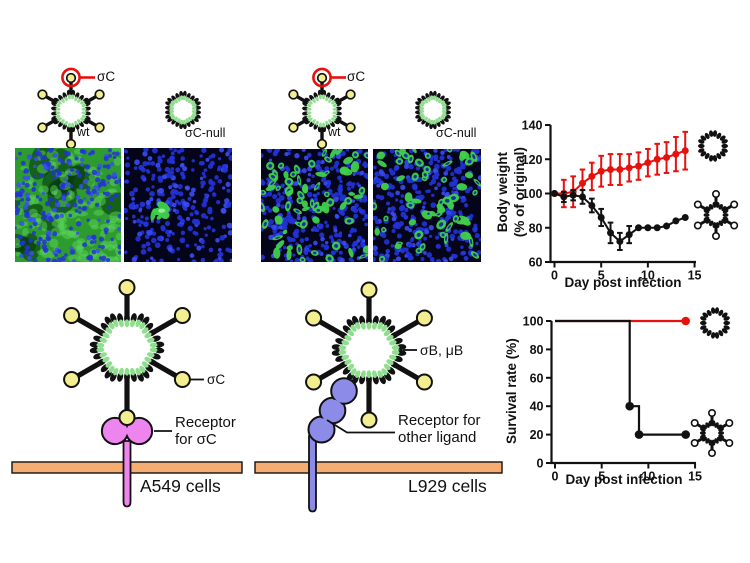  Describe the element at coordinates (714, 323) in the screenshot. I see `legend-icon-null-survival` at that location.